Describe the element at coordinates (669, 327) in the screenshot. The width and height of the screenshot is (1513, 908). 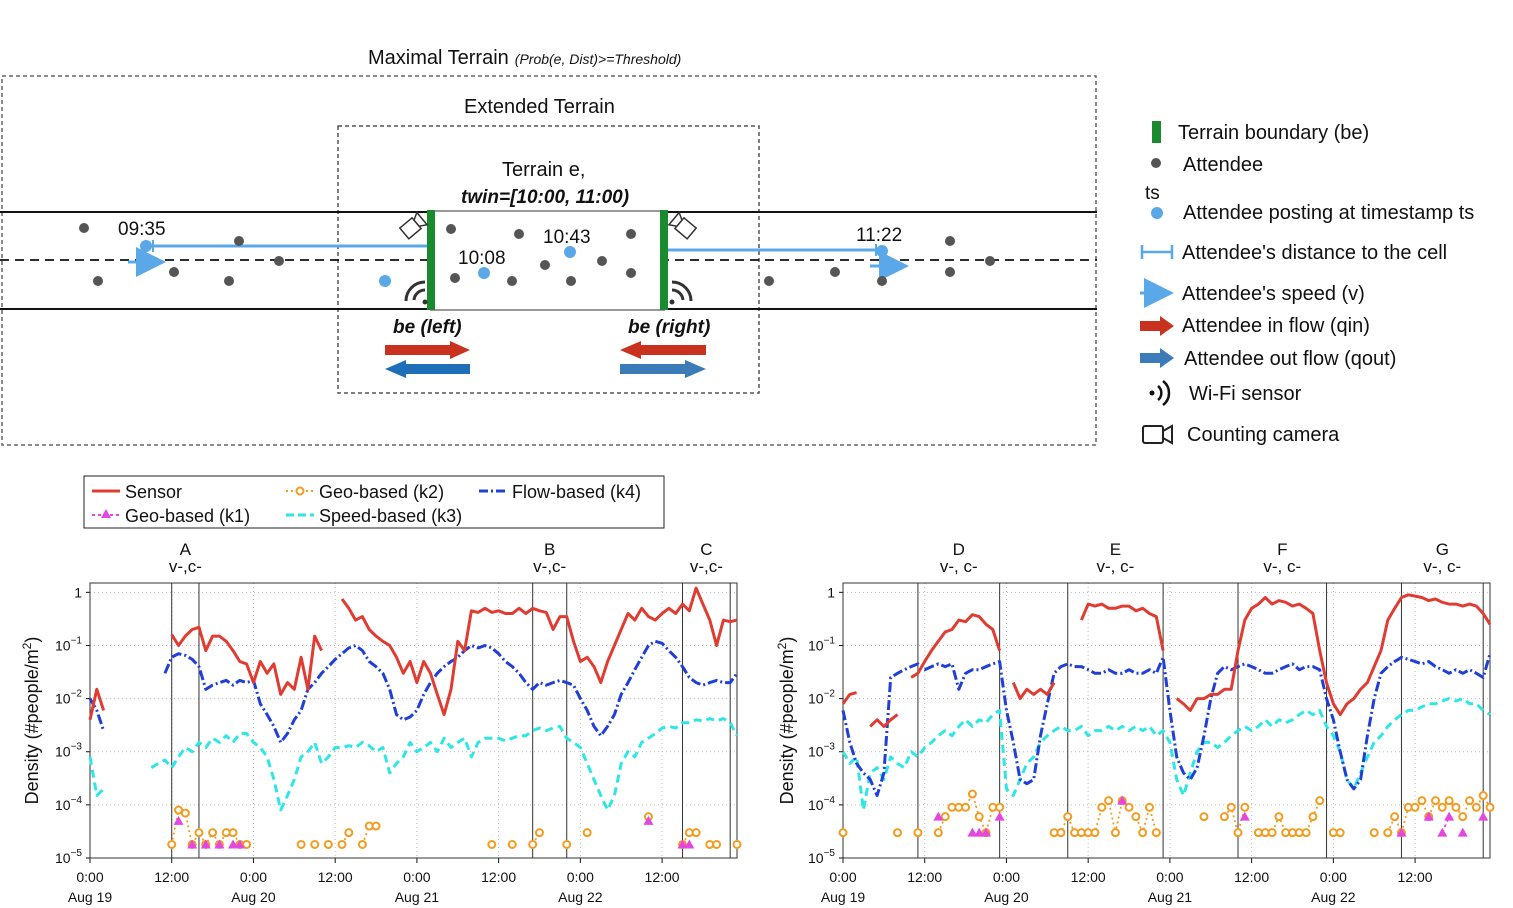
I see `boundary-right-label: be (right)` at that location.